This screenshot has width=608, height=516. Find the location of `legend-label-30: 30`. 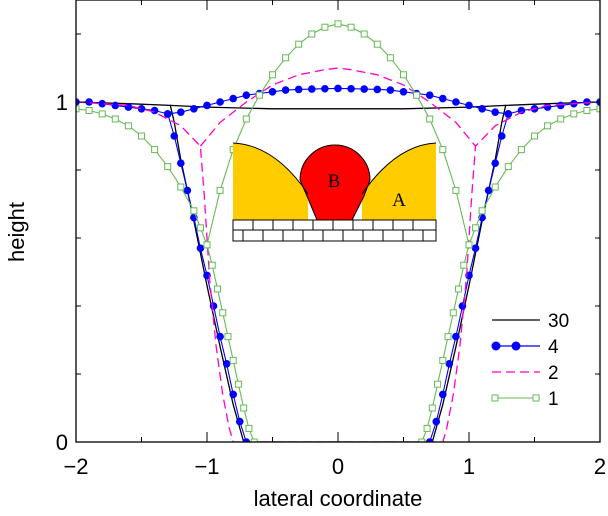

legend-label-30: 30 is located at coordinates (558, 321).